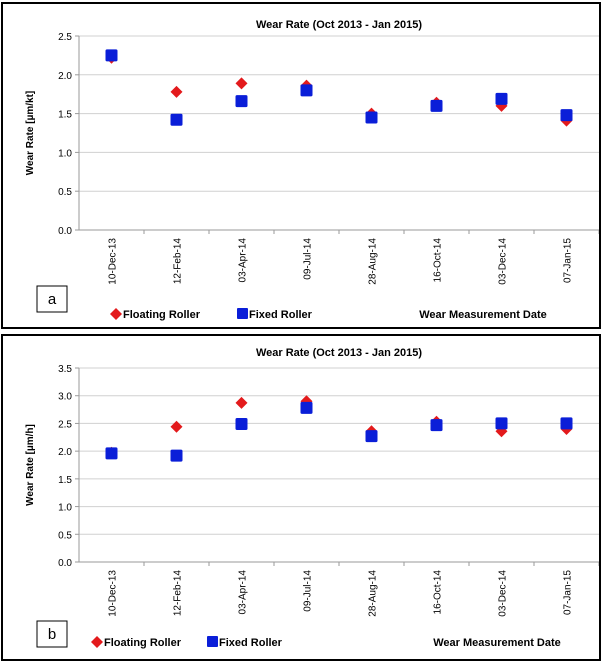 This screenshot has height=664, width=603. I want to click on panel-label: a, so click(52, 299).